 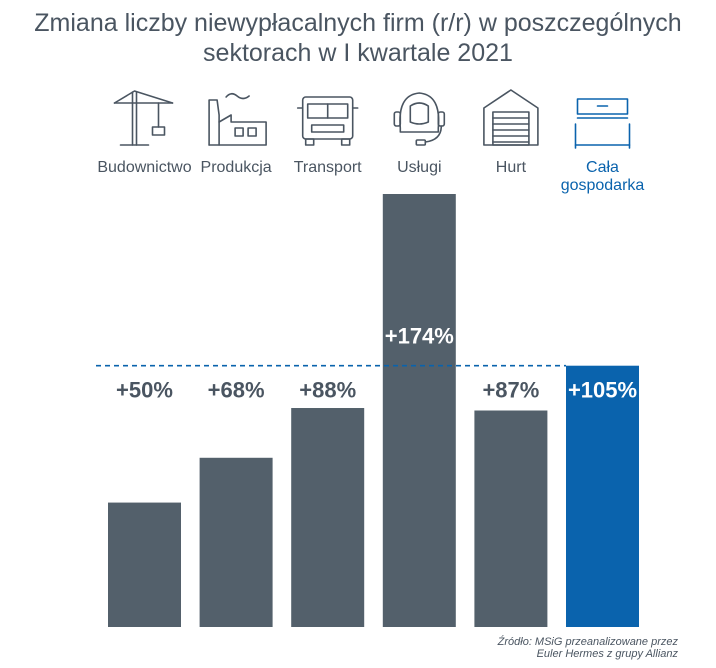 What do you see at coordinates (144, 167) in the screenshot?
I see `category-label: Budownictwo` at bounding box center [144, 167].